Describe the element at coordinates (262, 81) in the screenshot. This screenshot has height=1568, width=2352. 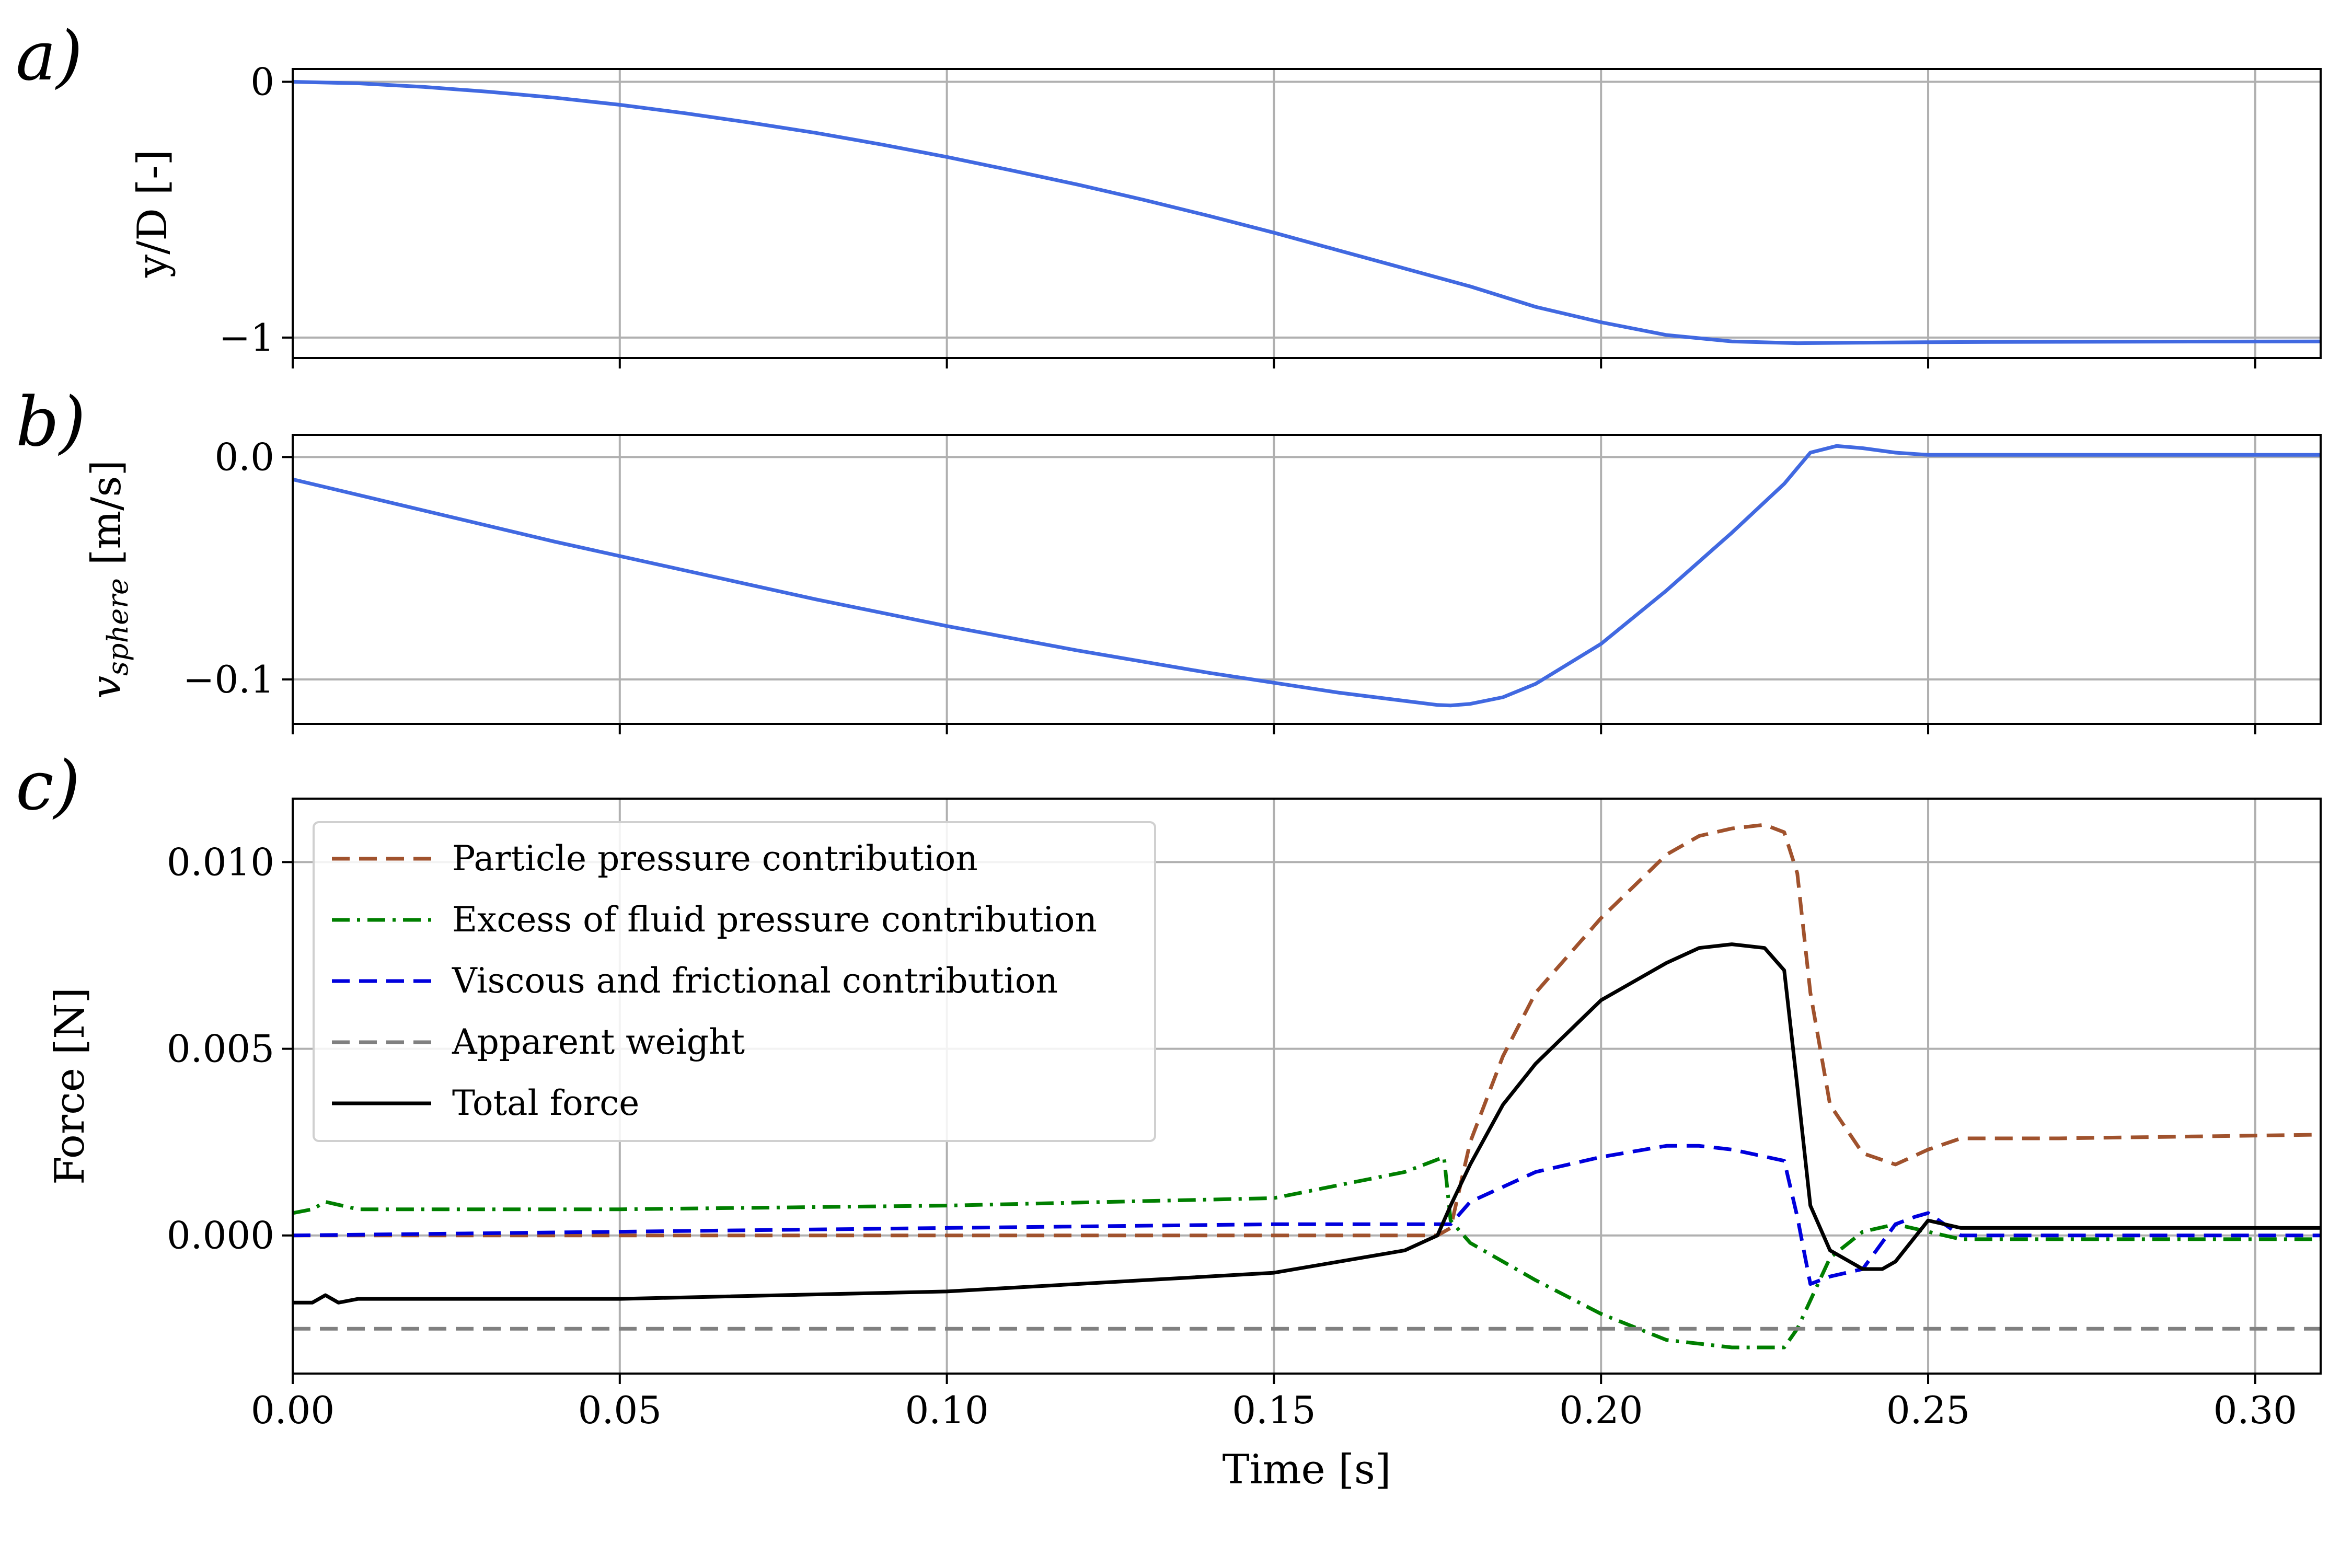
I see `y-tick-label: 0` at that location.